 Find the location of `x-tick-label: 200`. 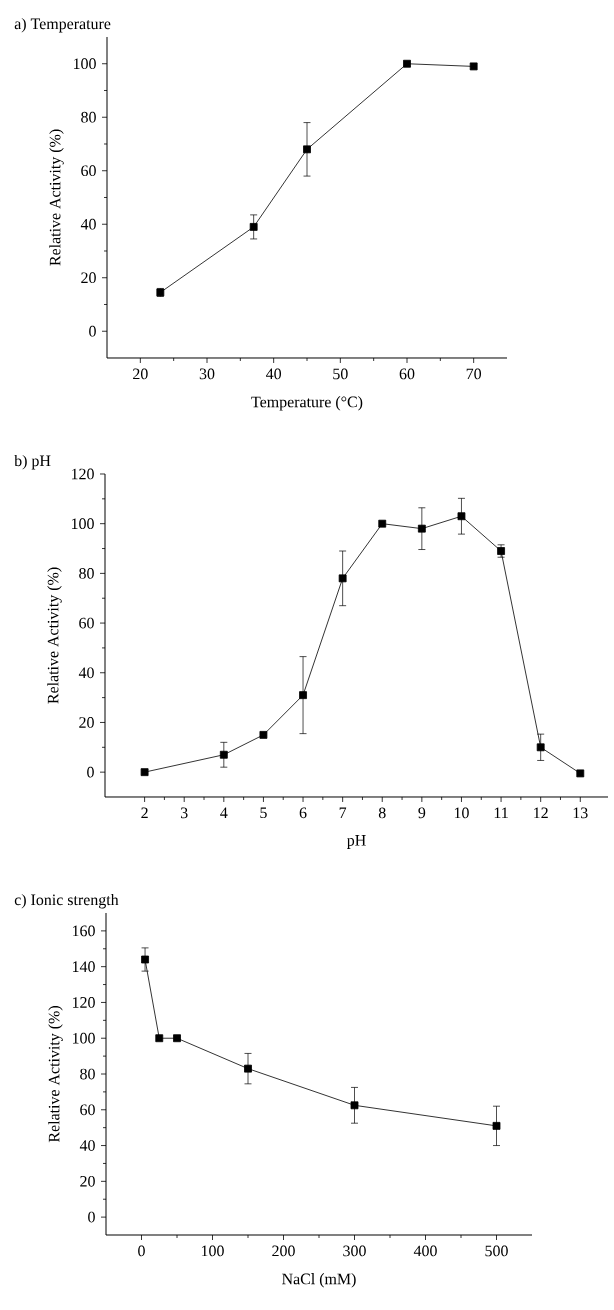

x-tick-label: 200 is located at coordinates (283, 1251).